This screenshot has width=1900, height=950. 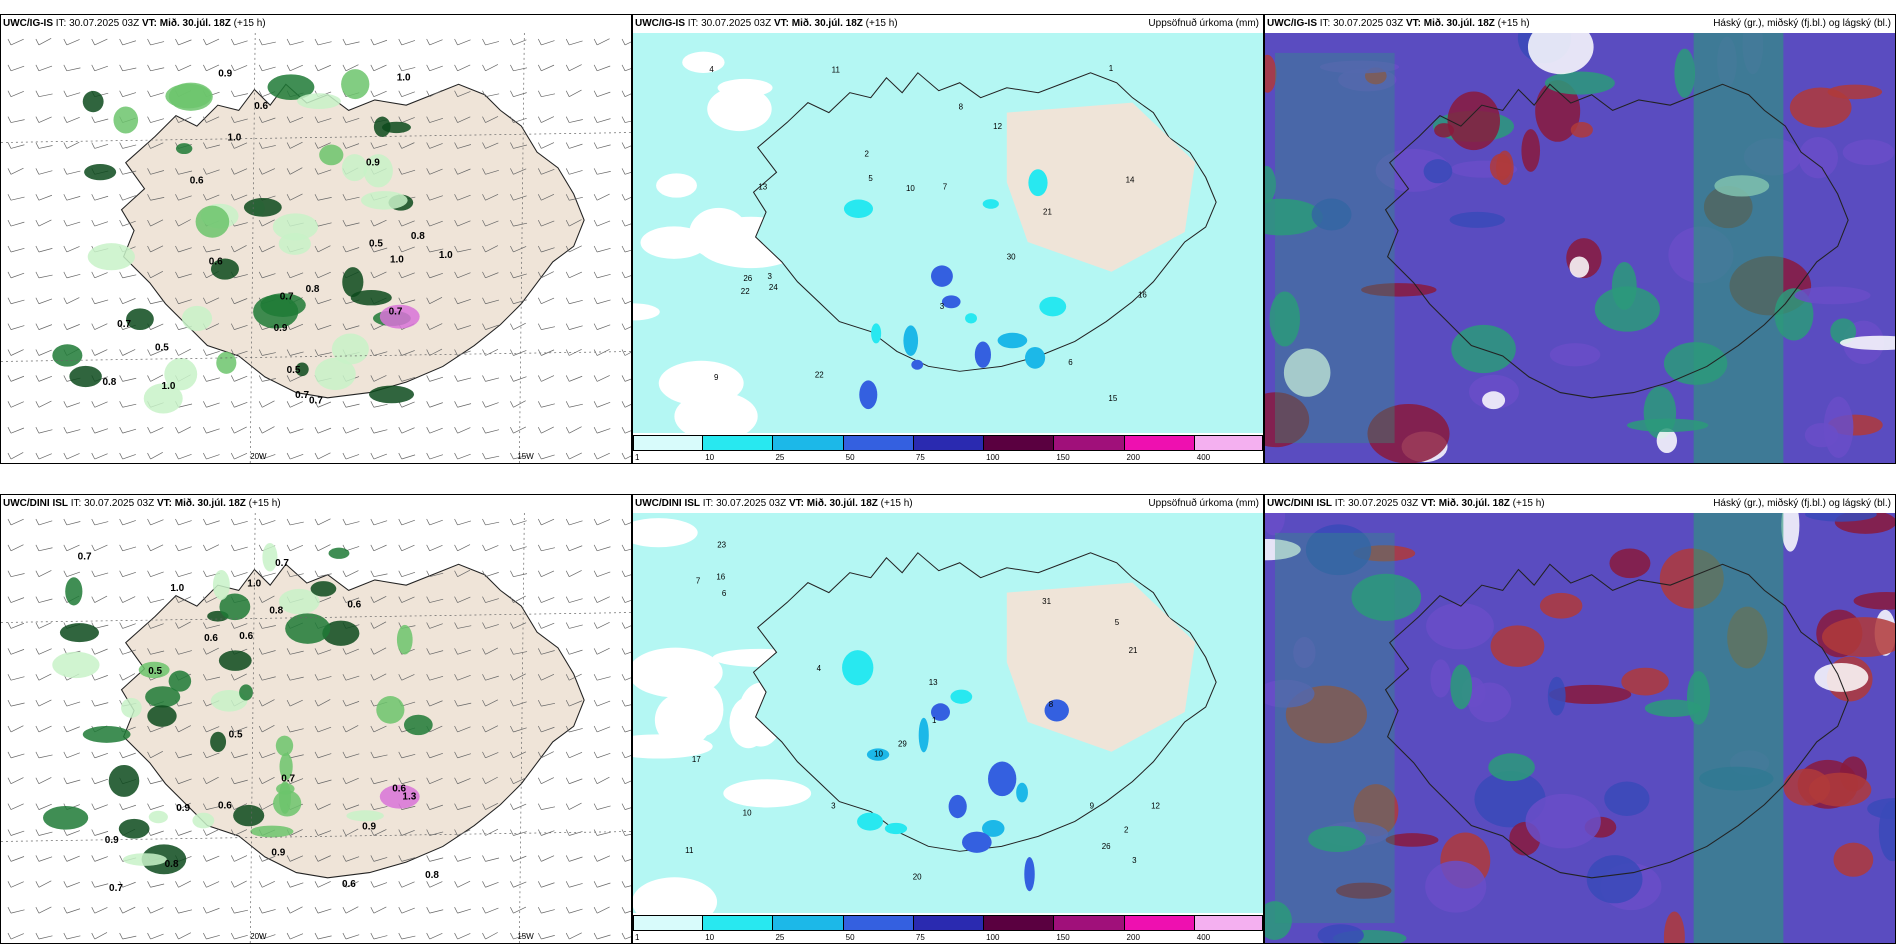 I want to click on value-label: 30, so click(x=1011, y=256).